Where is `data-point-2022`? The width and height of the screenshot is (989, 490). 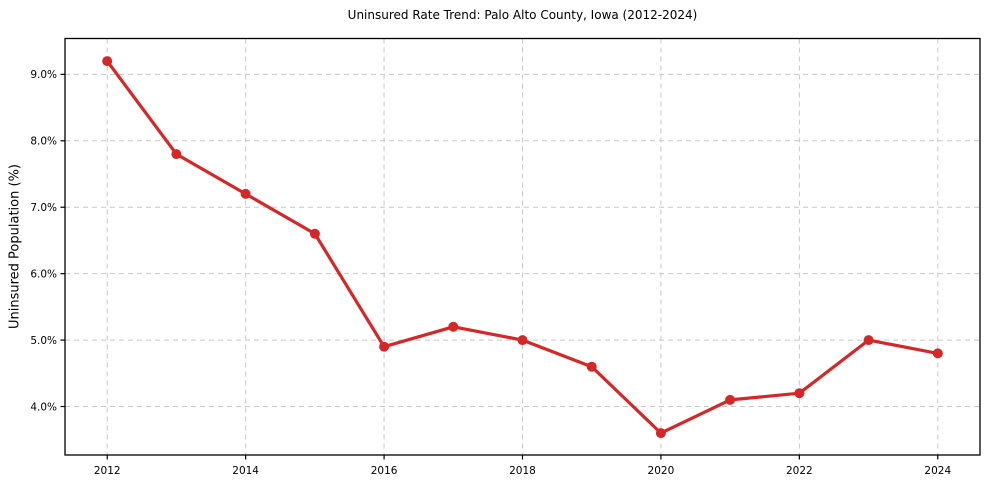 data-point-2022 is located at coordinates (799, 393).